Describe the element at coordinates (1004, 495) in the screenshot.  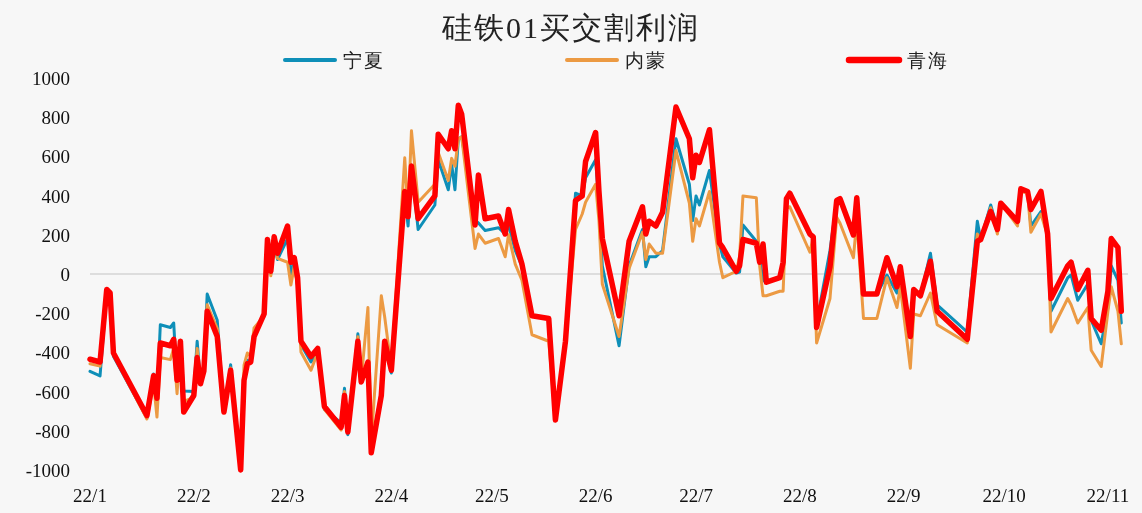
I see `x-tick-label: 22/10` at that location.